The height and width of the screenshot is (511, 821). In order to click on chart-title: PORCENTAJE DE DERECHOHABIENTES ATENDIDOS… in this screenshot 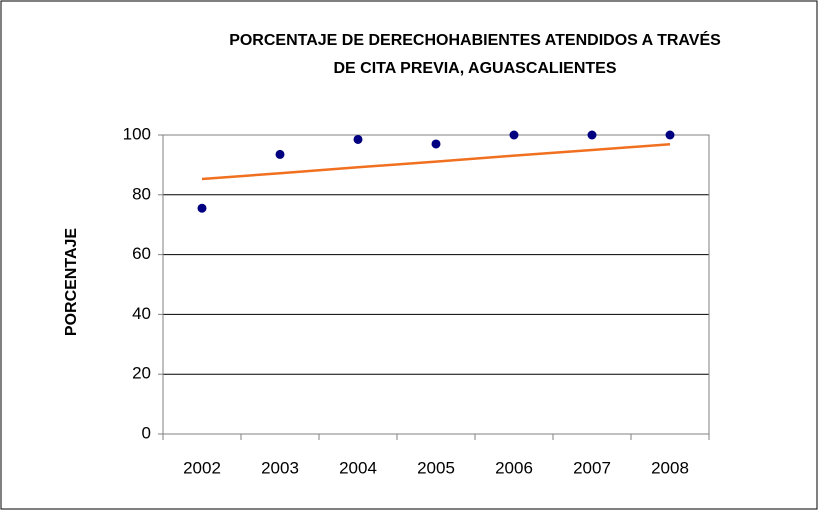, I will do `click(475, 39)`.